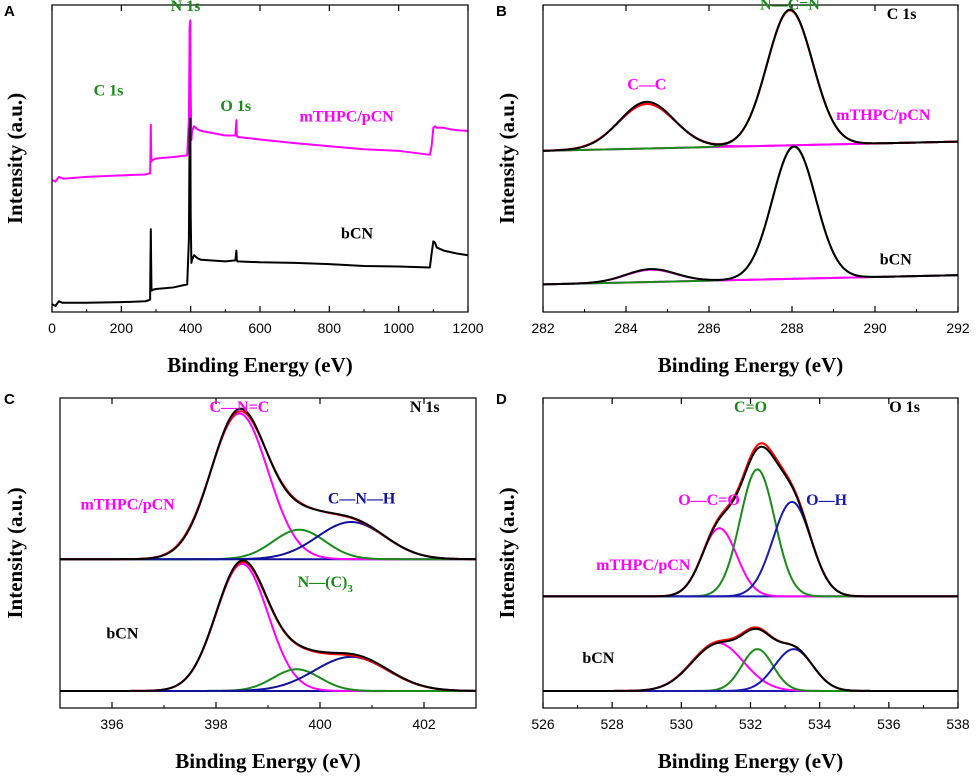 The height and width of the screenshot is (780, 976). I want to click on panel-label: B, so click(501, 11).